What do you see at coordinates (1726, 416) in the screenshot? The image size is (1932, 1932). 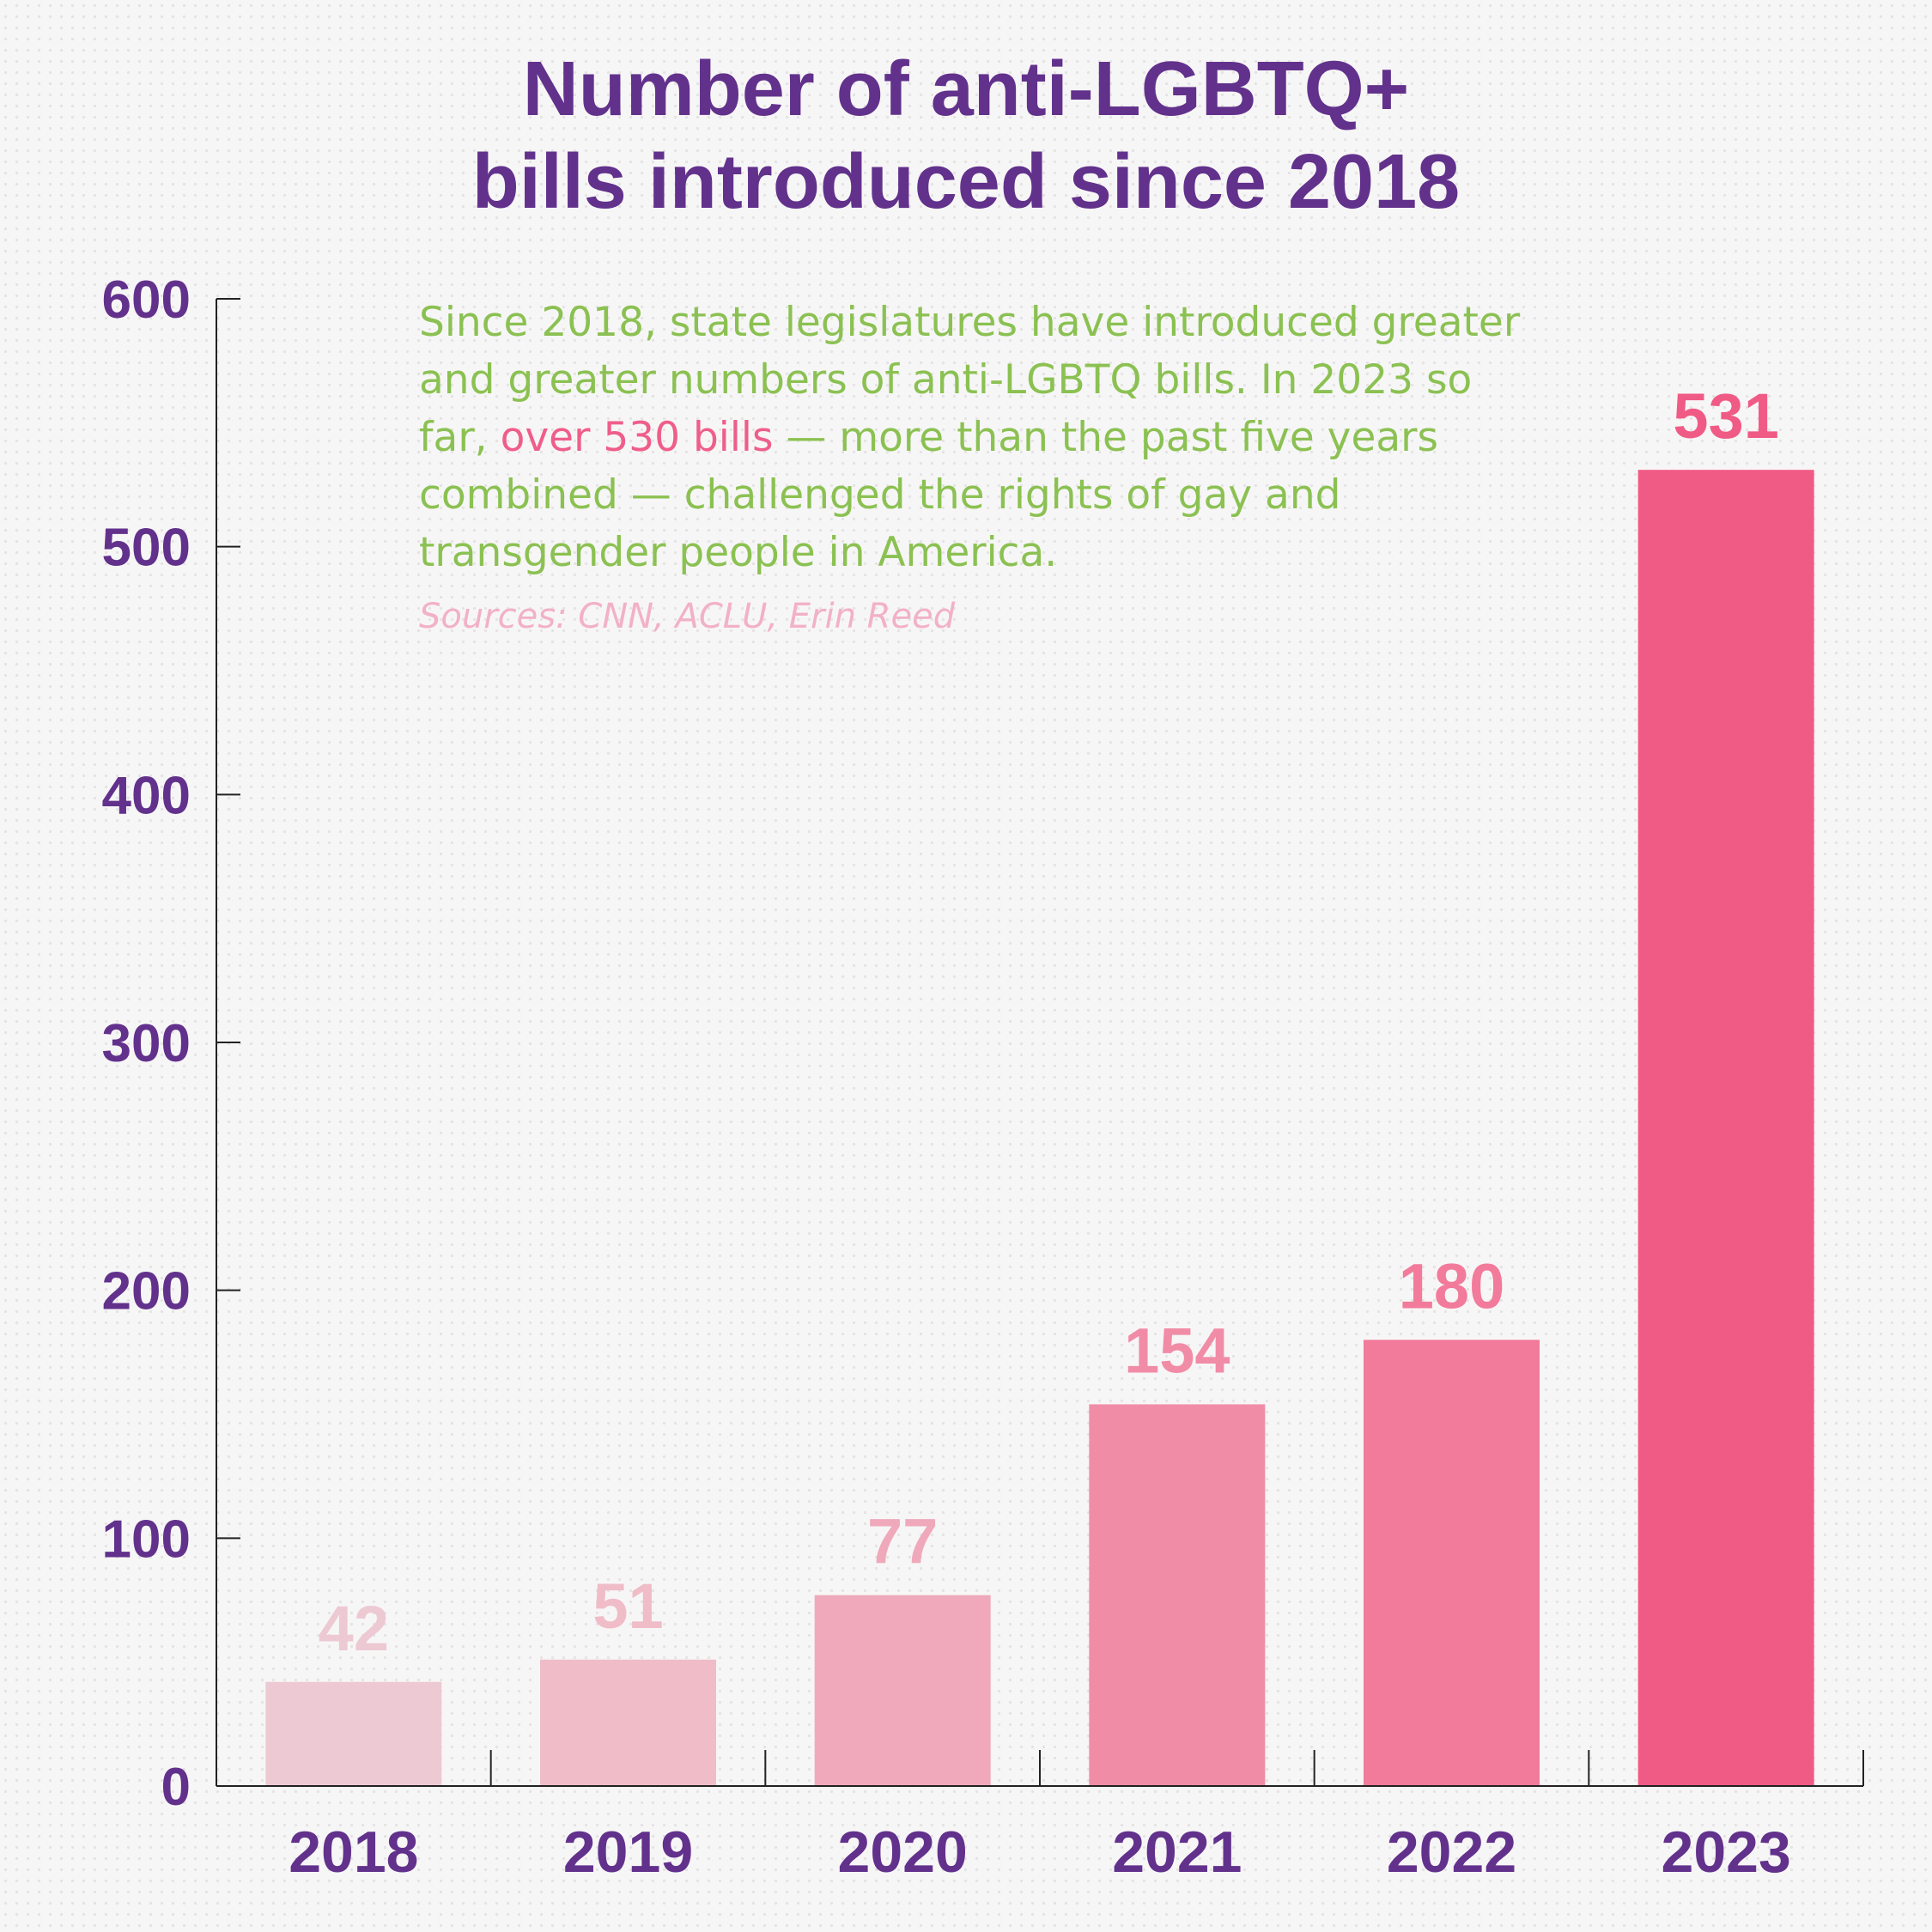 I see `data-label-2023: 531` at bounding box center [1726, 416].